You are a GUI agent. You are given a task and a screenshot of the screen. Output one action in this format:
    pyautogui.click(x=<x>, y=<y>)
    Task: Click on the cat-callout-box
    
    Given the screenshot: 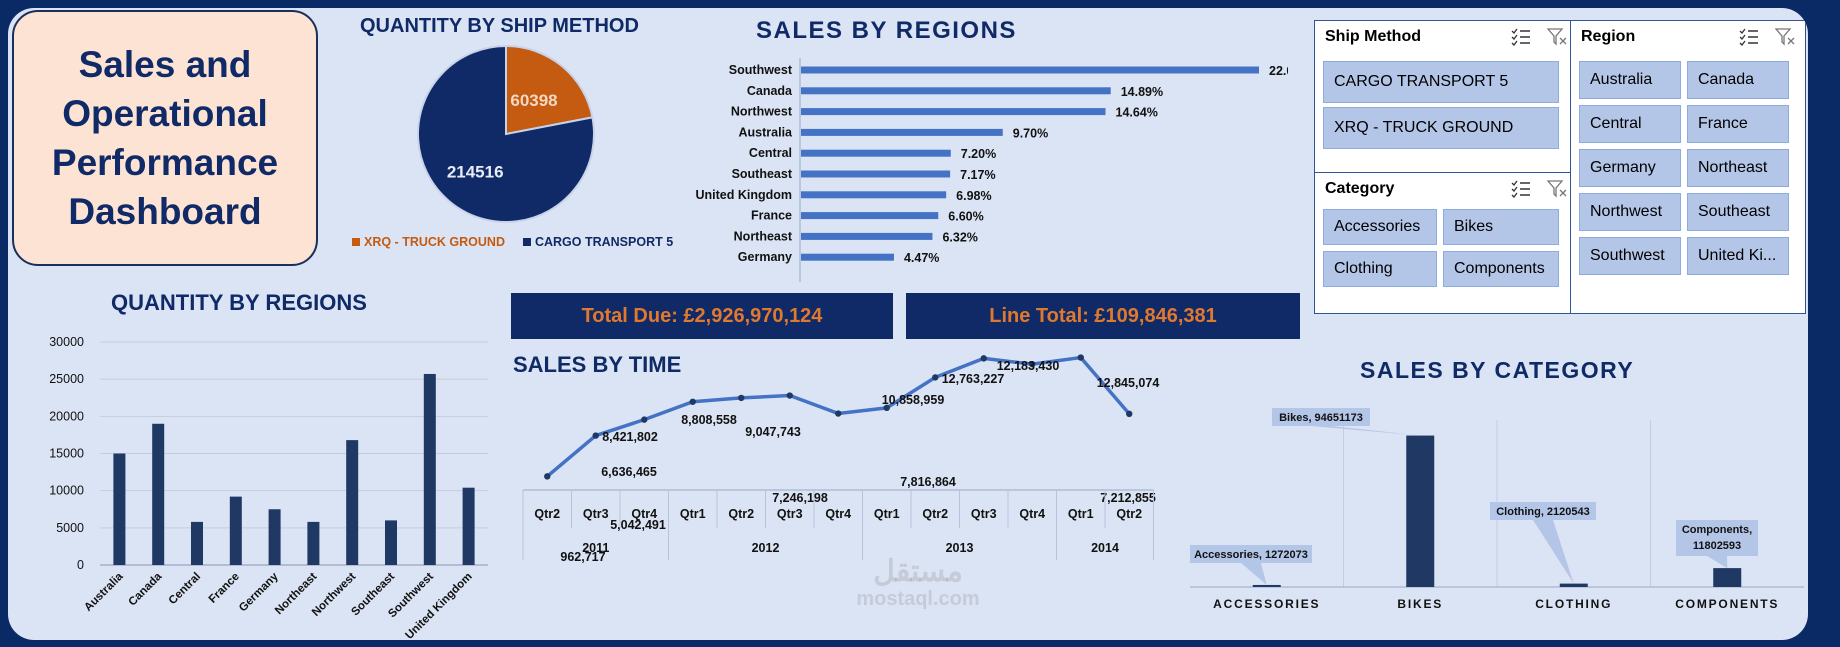 What is the action you would take?
    pyautogui.click(x=1251, y=554)
    